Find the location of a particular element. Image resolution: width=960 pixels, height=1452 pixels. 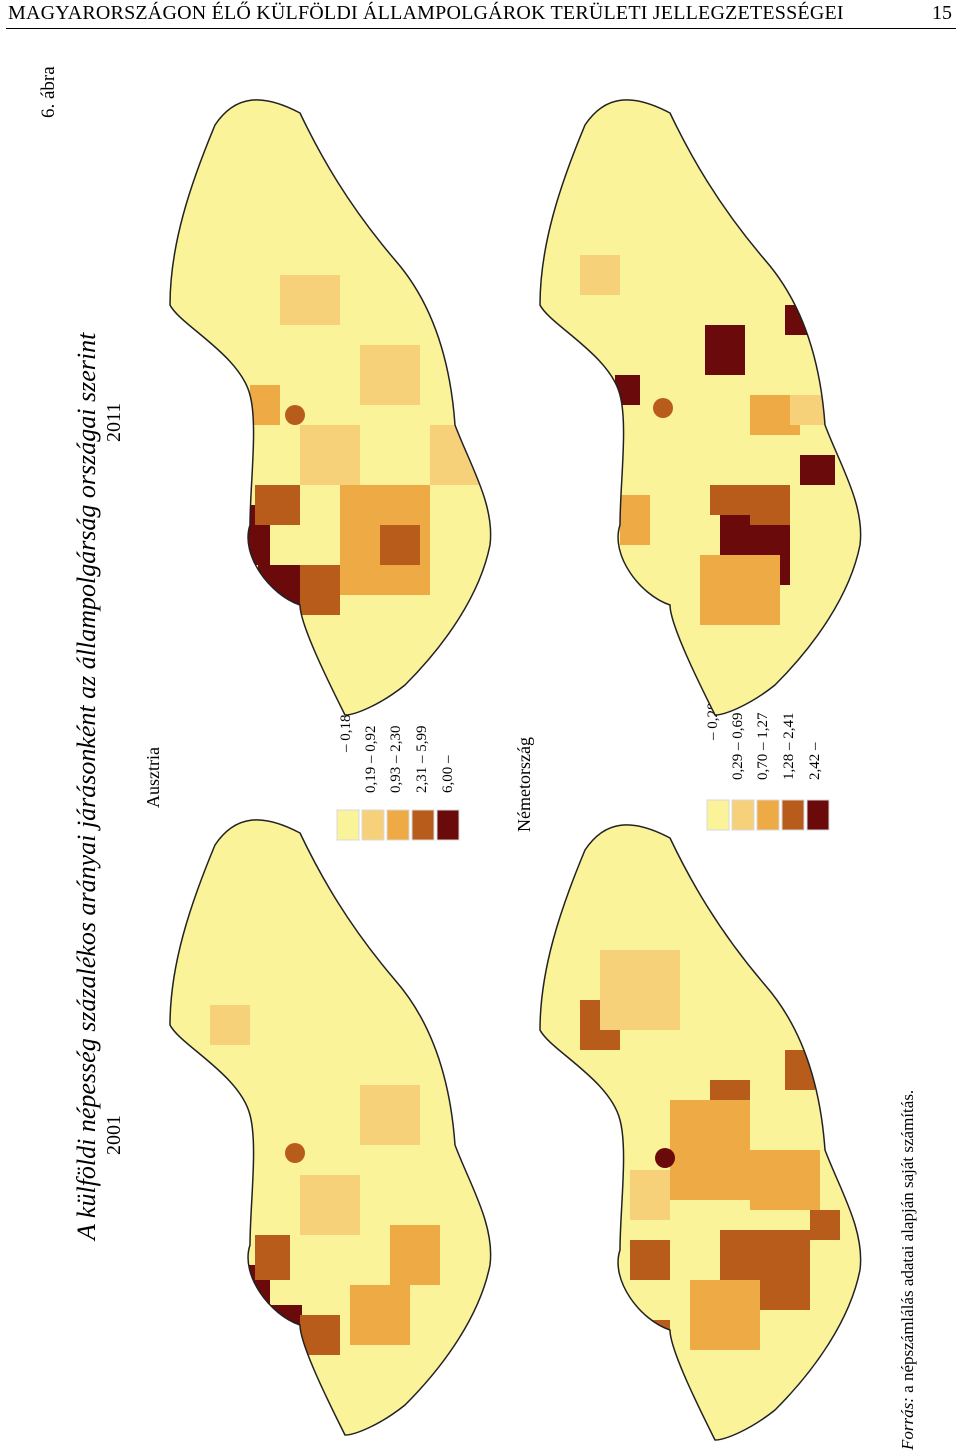

page-number: 15 is located at coordinates (942, 13).